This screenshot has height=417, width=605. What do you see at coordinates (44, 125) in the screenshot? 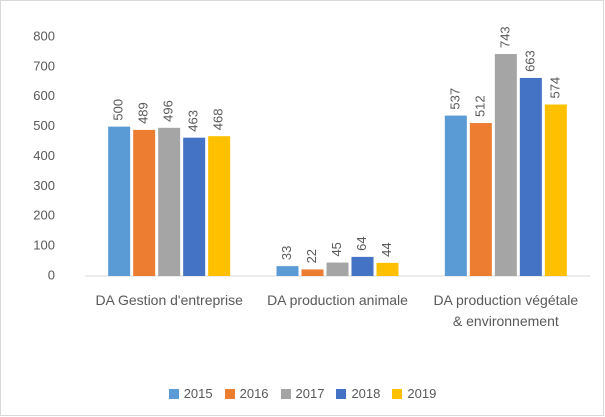
I see `y-tick-label: 500` at bounding box center [44, 125].